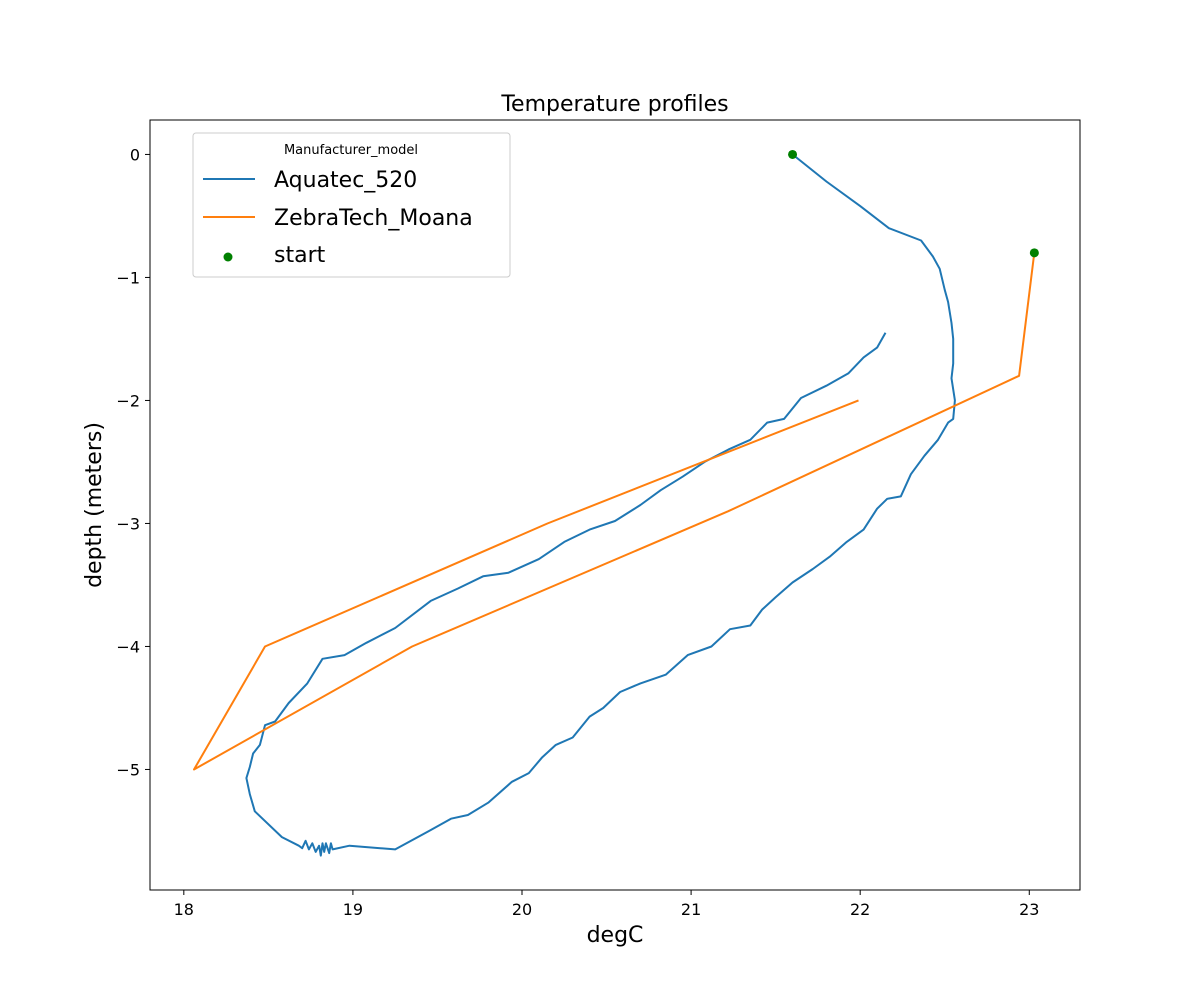 The height and width of the screenshot is (1000, 1200). What do you see at coordinates (860, 909) in the screenshot?
I see `x-tick-label: 22` at bounding box center [860, 909].